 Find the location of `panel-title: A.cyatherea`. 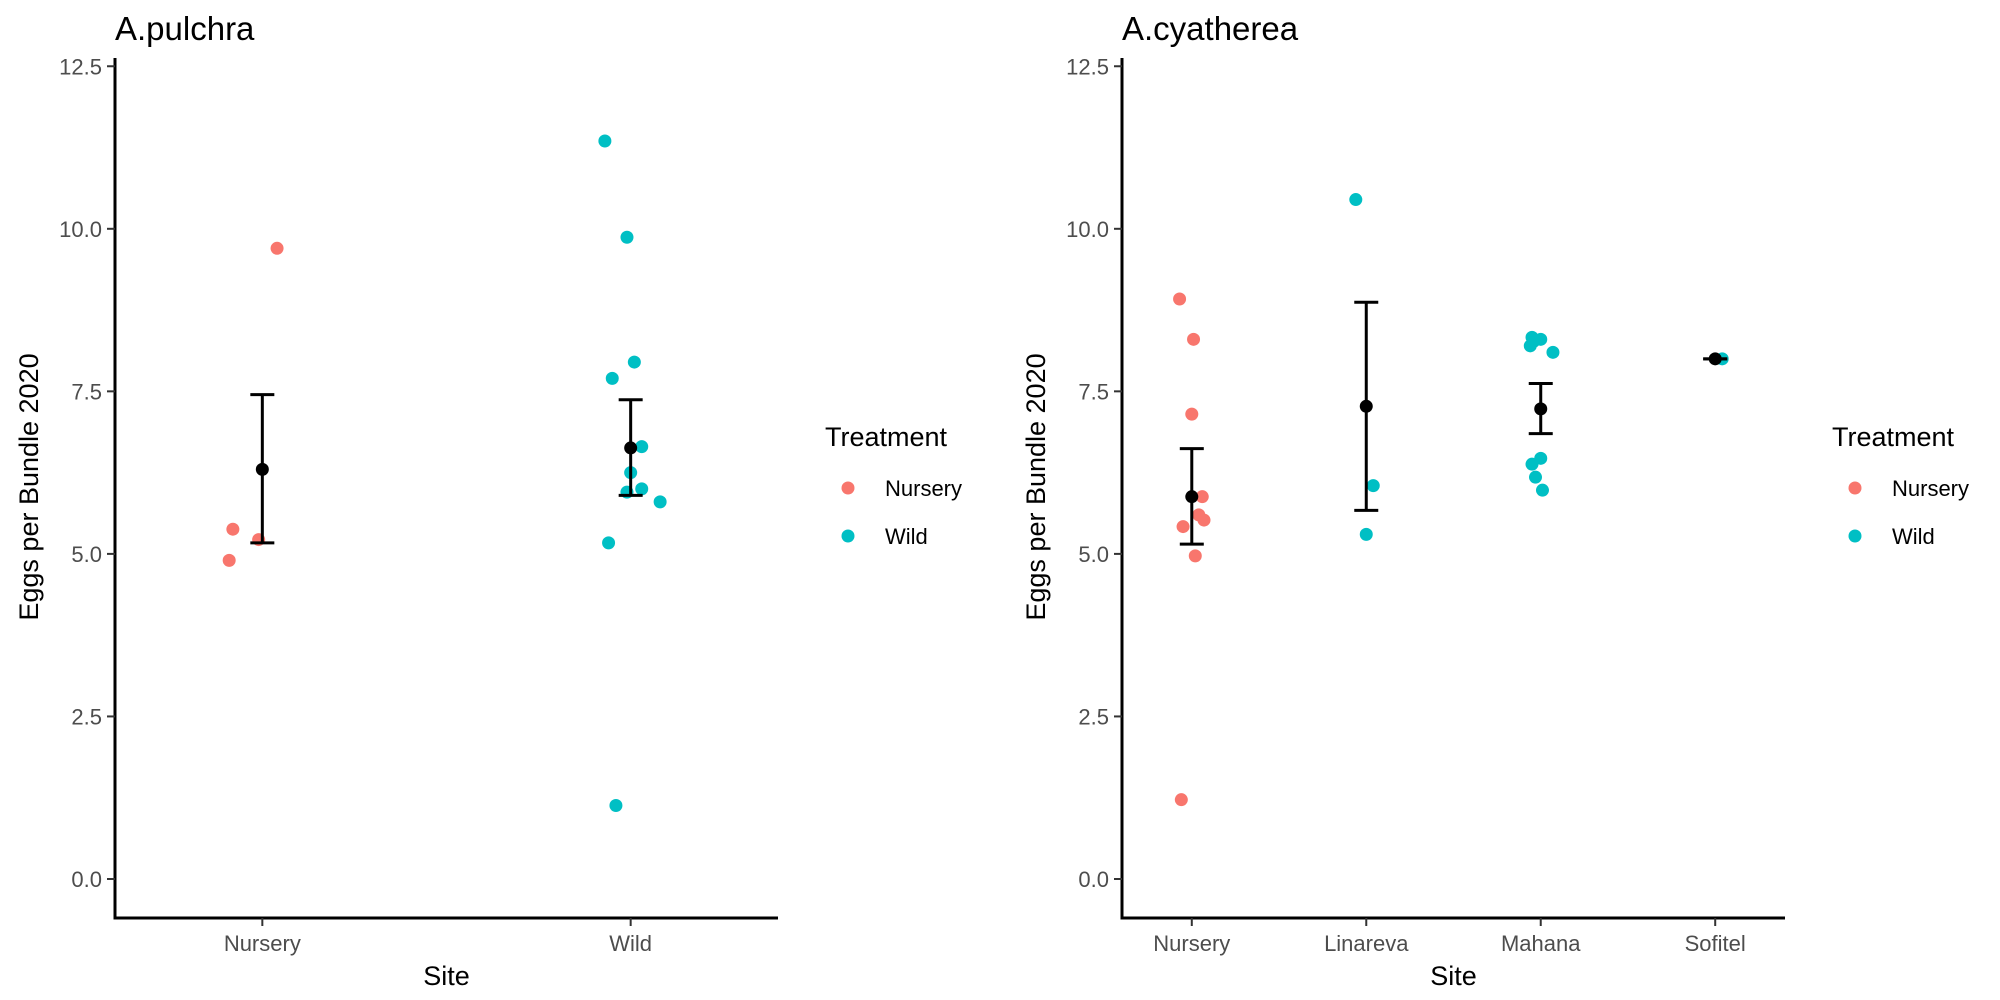

panel-title: A.cyatherea is located at coordinates (1210, 28).